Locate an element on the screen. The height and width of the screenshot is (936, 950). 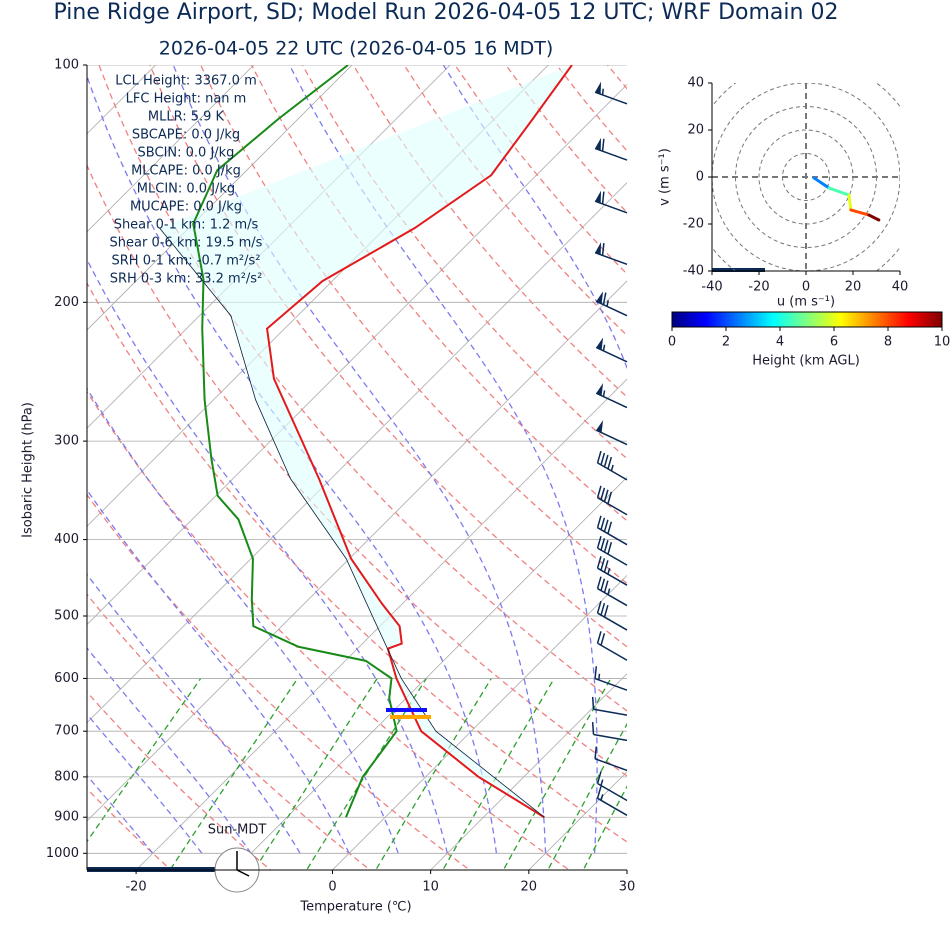
chart-subtitle: 2026-04-05 22 UTC (2026-04-05 16 MDT) is located at coordinates (356, 49).